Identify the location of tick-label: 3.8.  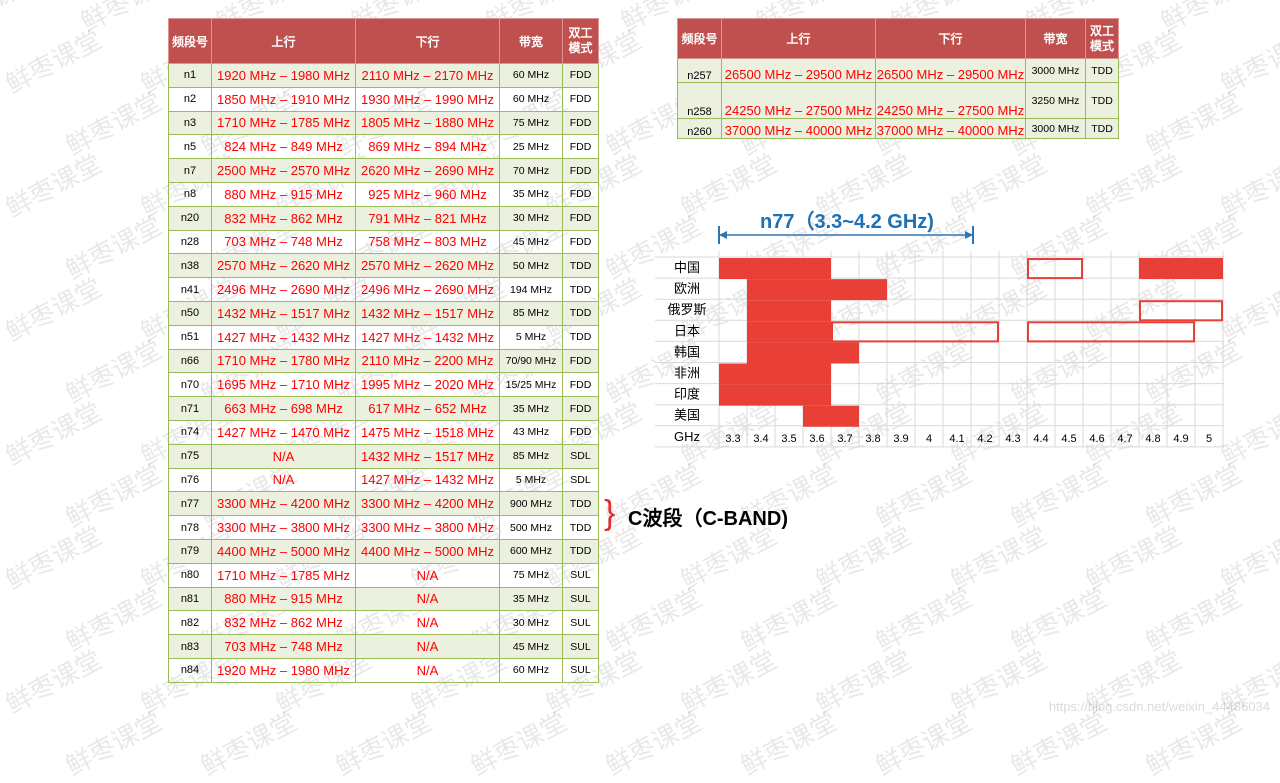
(872, 439).